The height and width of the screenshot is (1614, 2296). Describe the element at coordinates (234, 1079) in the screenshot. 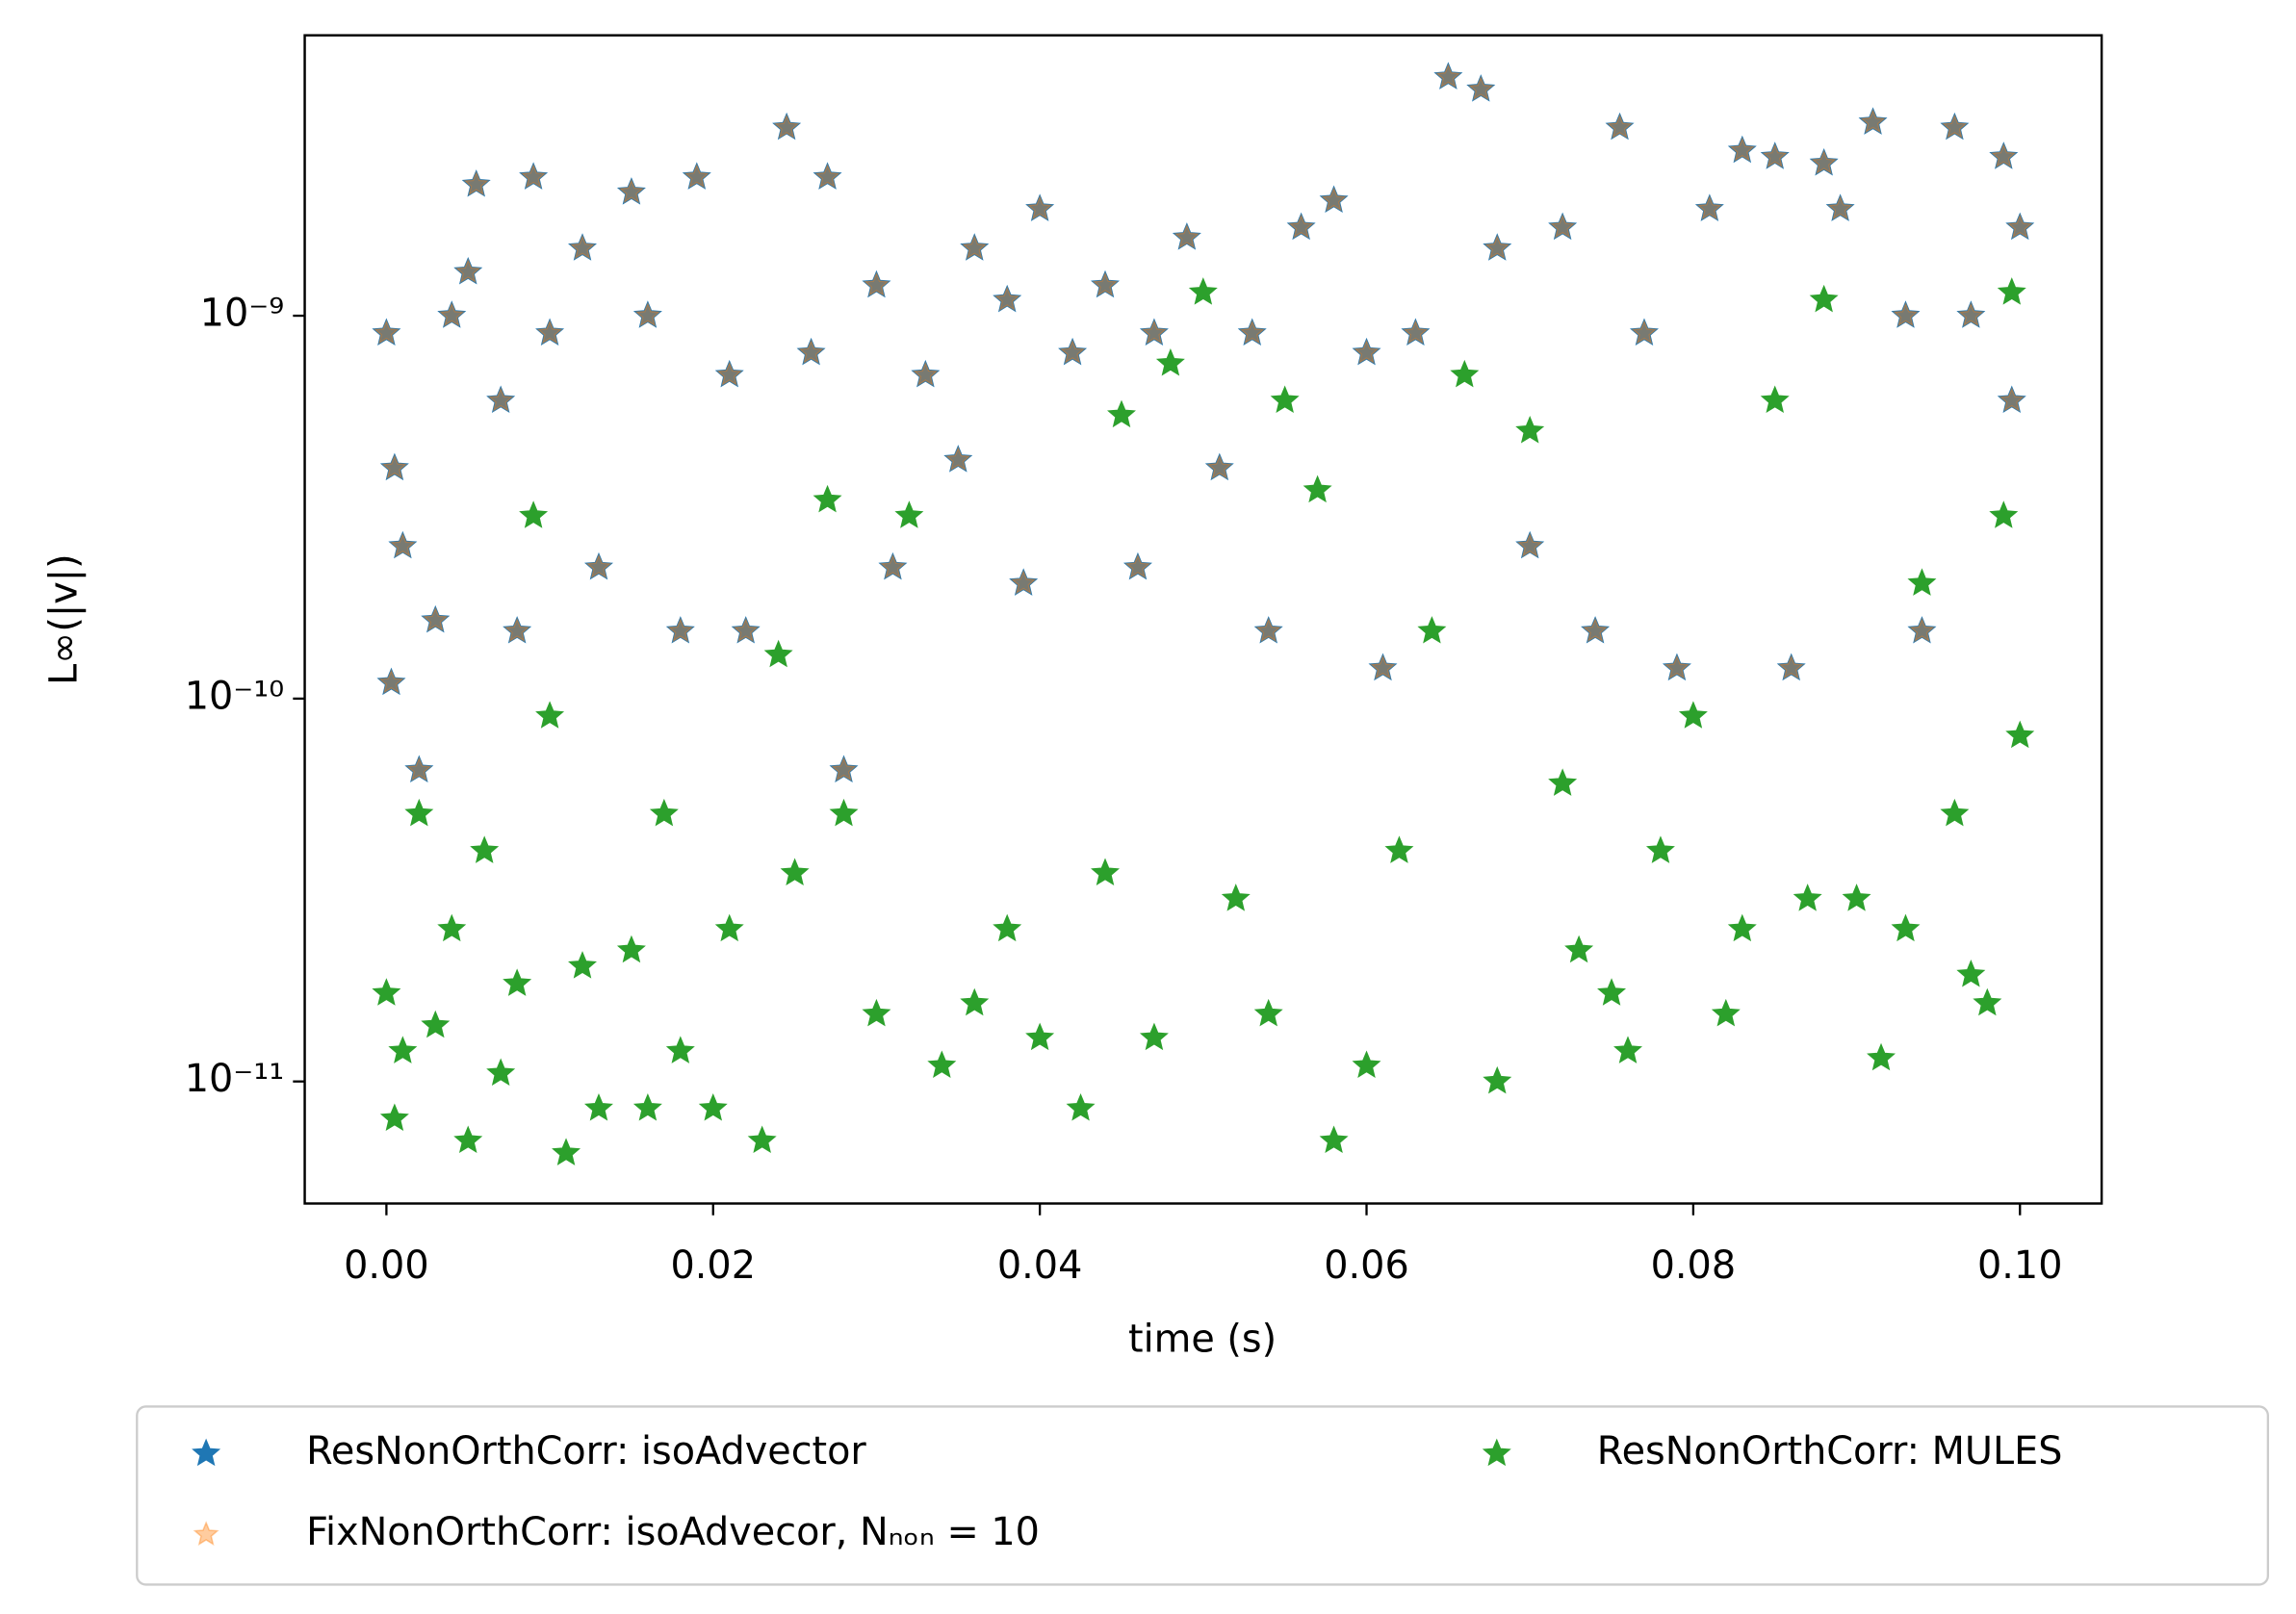

I see `y-tick-label: 10⁻¹¹` at that location.